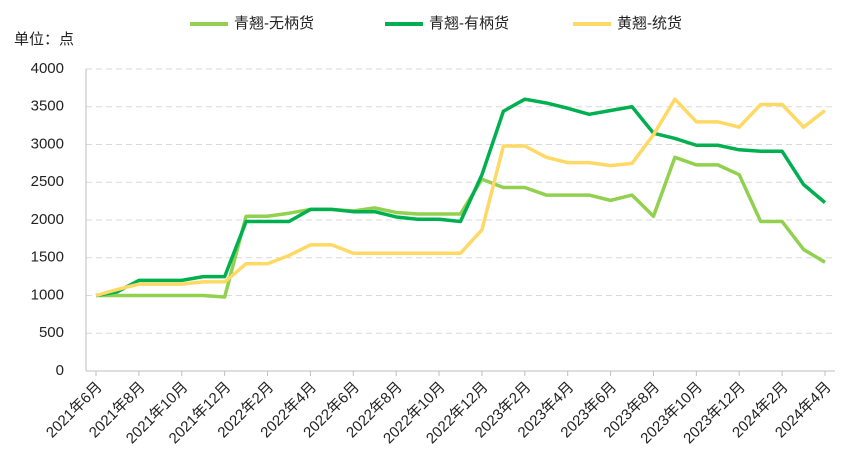 Image resolution: width=864 pixels, height=472 pixels. I want to click on legend-label: 黄翘-统货, so click(649, 23).